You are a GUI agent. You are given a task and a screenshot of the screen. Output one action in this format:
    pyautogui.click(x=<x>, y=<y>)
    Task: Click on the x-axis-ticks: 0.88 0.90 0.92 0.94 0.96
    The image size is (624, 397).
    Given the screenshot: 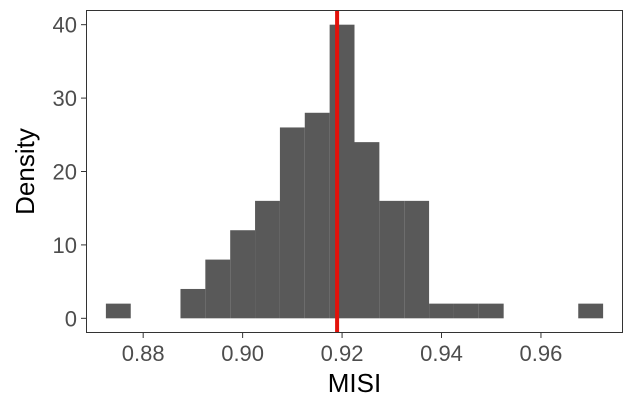 What is the action you would take?
    pyautogui.click(x=342, y=349)
    